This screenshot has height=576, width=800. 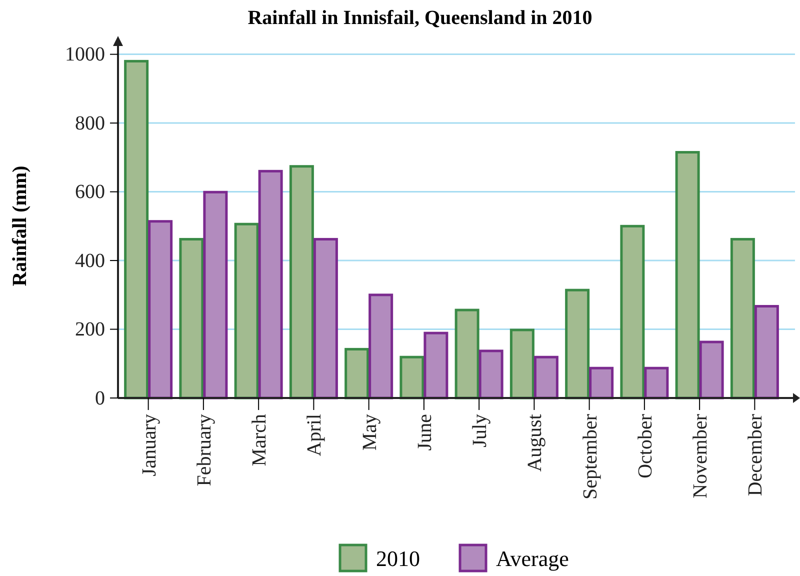 I want to click on x-tick-label: March, so click(x=259, y=440).